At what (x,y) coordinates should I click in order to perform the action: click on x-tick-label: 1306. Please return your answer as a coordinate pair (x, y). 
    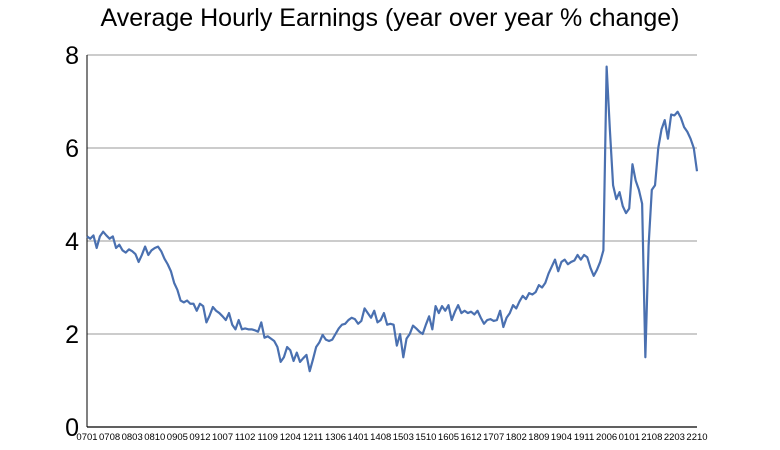
    Looking at the image, I should click on (335, 437).